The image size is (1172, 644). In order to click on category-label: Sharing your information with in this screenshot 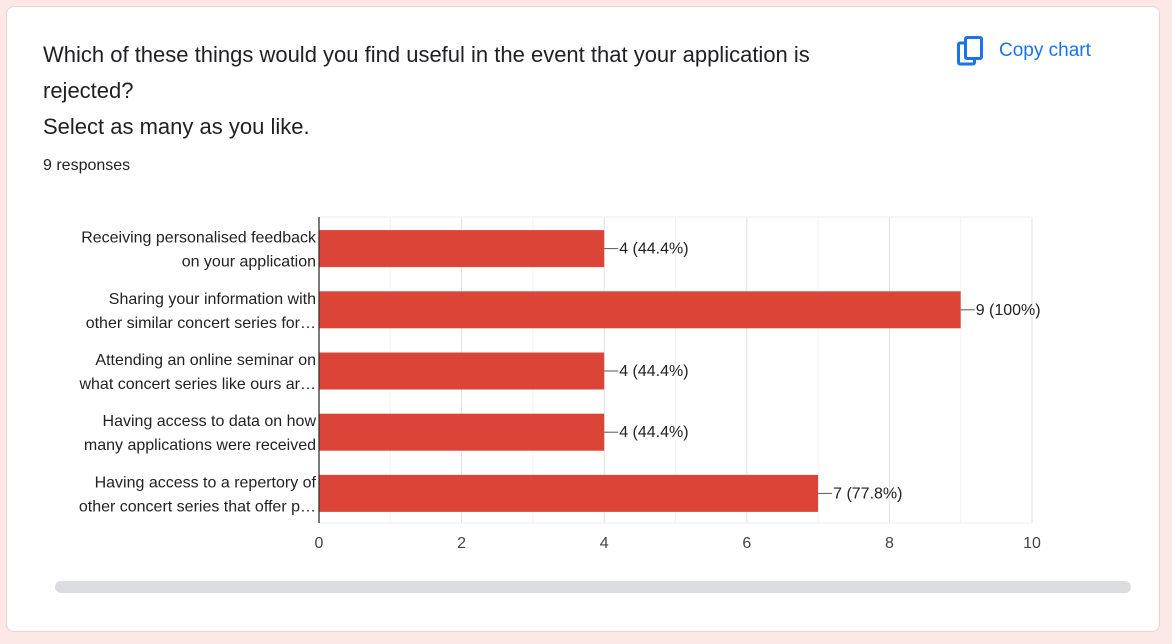, I will do `click(212, 299)`.